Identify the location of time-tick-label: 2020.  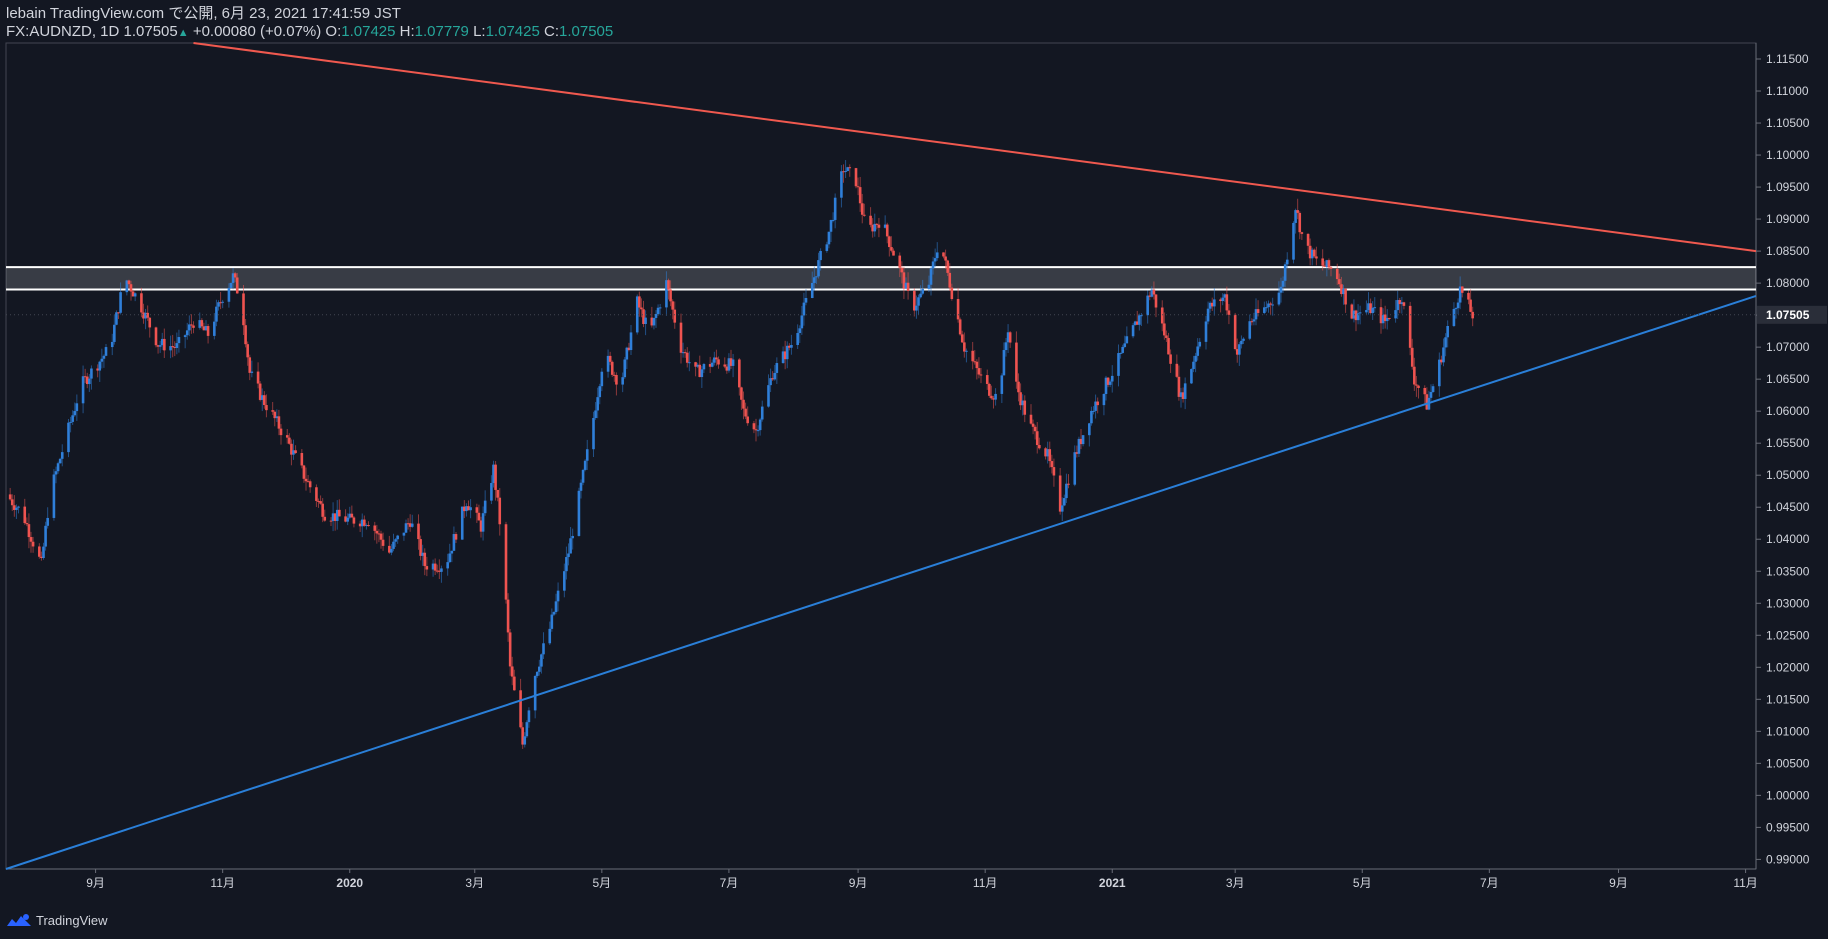
(349, 883).